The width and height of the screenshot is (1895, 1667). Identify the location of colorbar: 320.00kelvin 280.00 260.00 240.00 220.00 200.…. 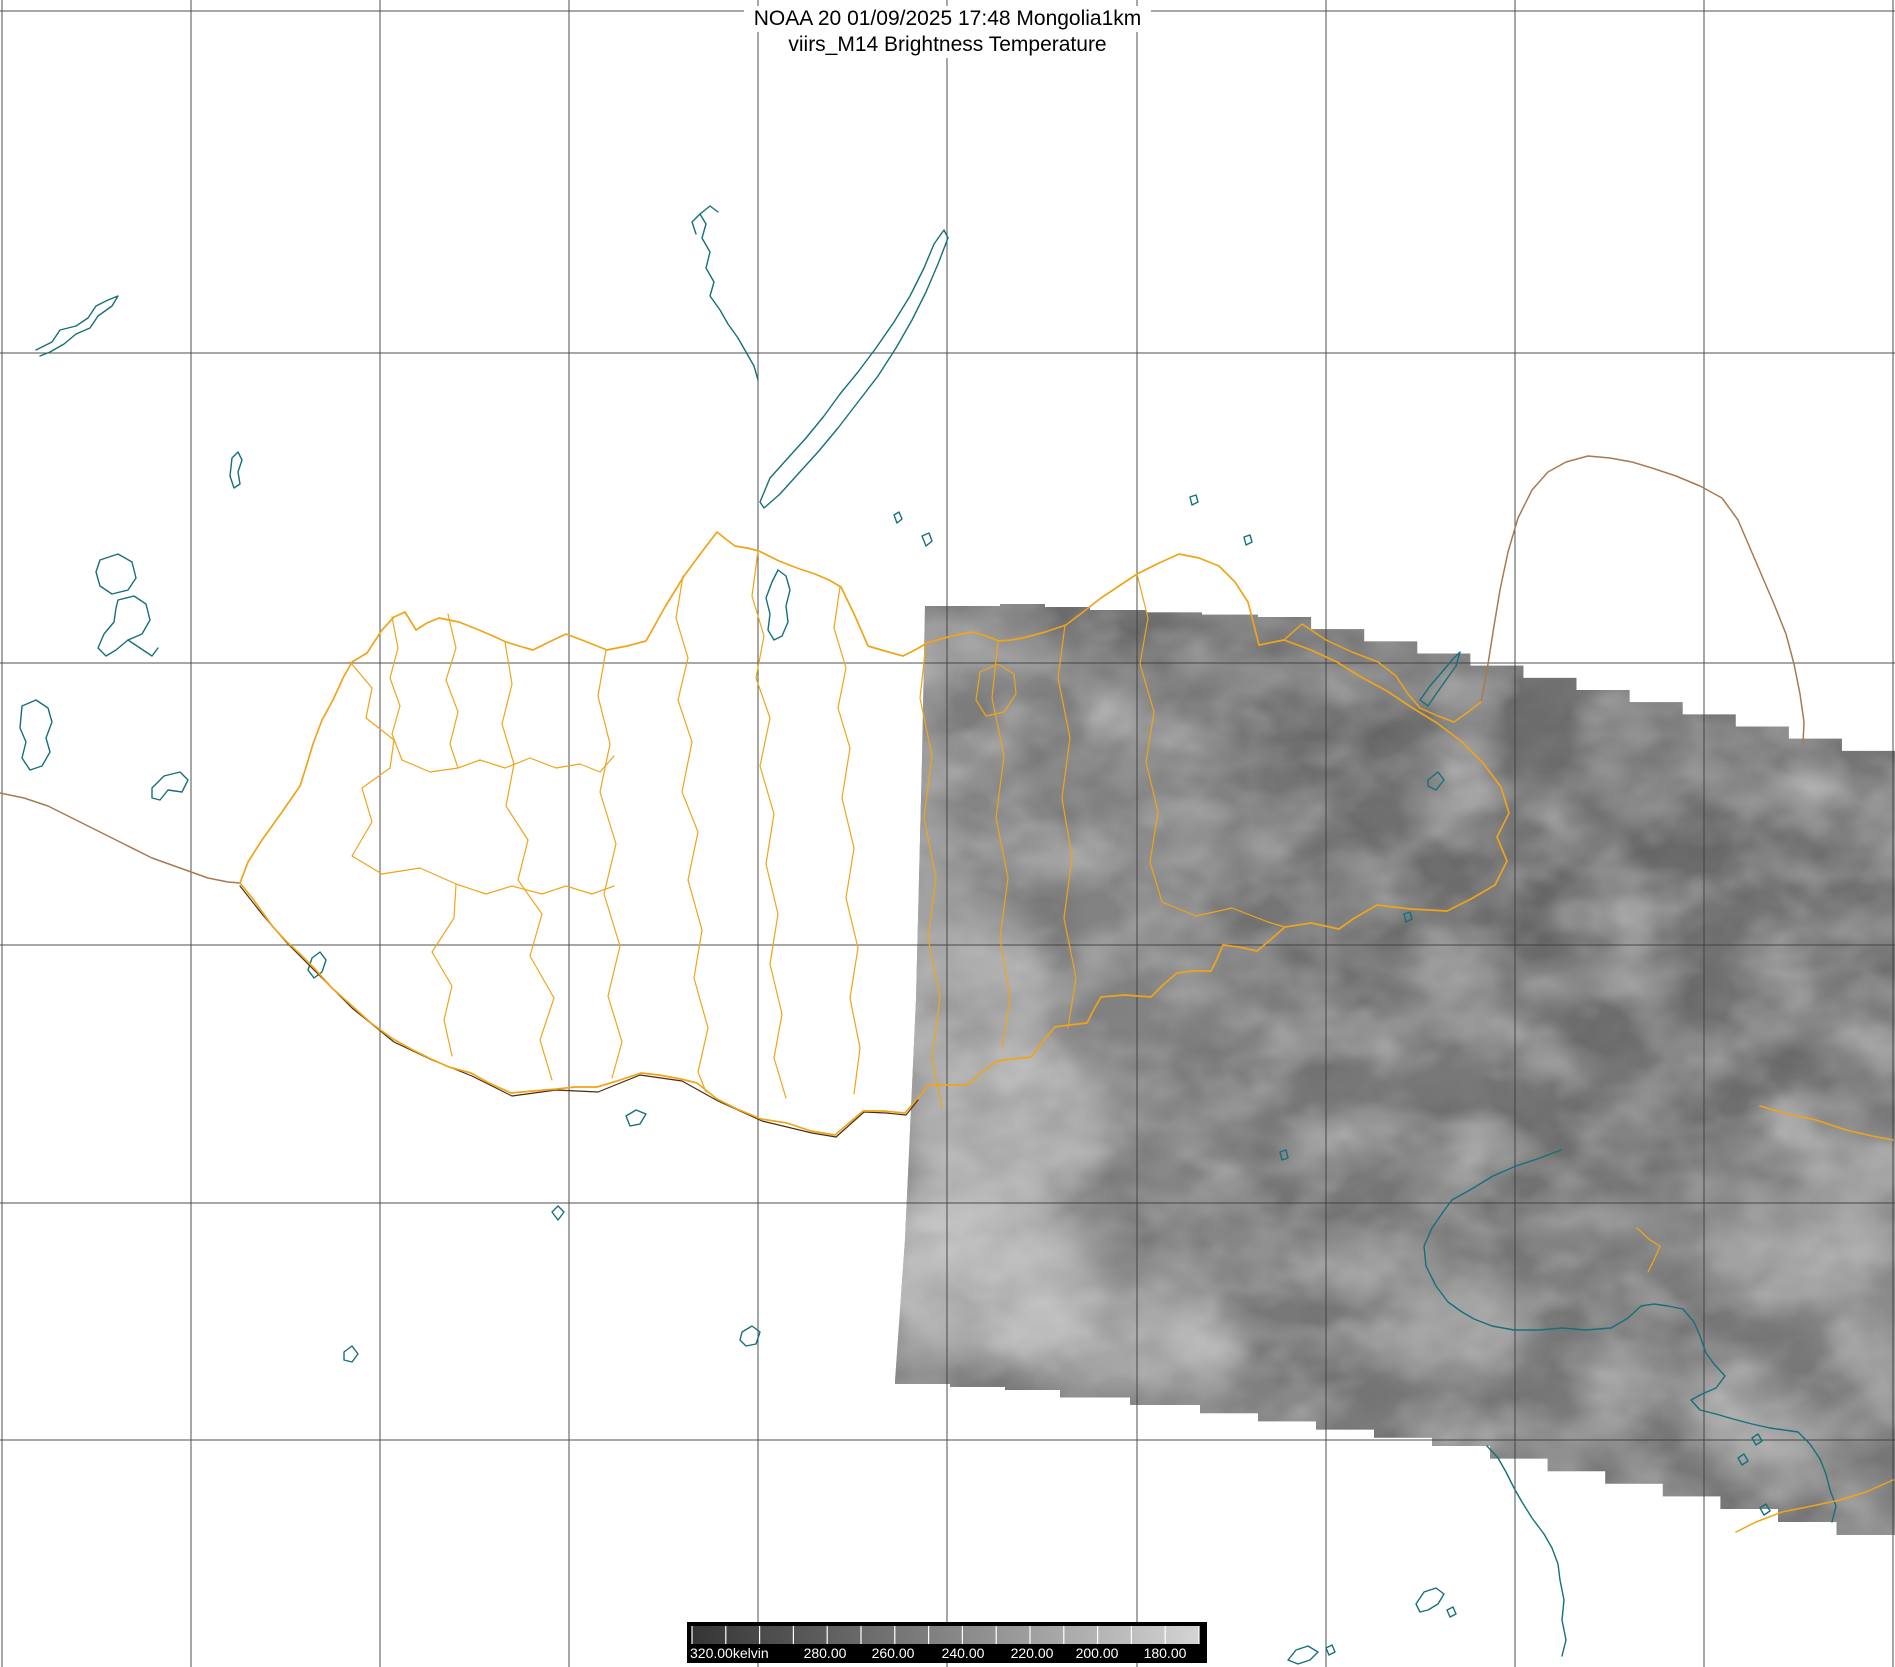
(947, 1642).